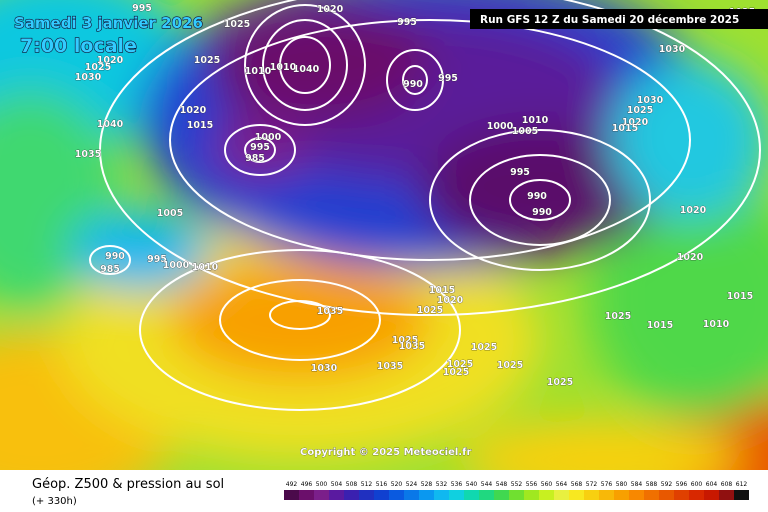  What do you see at coordinates (609, 20) in the screenshot?
I see `run-info: Run GFS 12 Z du Samedi 20 décembre 2025` at bounding box center [609, 20].